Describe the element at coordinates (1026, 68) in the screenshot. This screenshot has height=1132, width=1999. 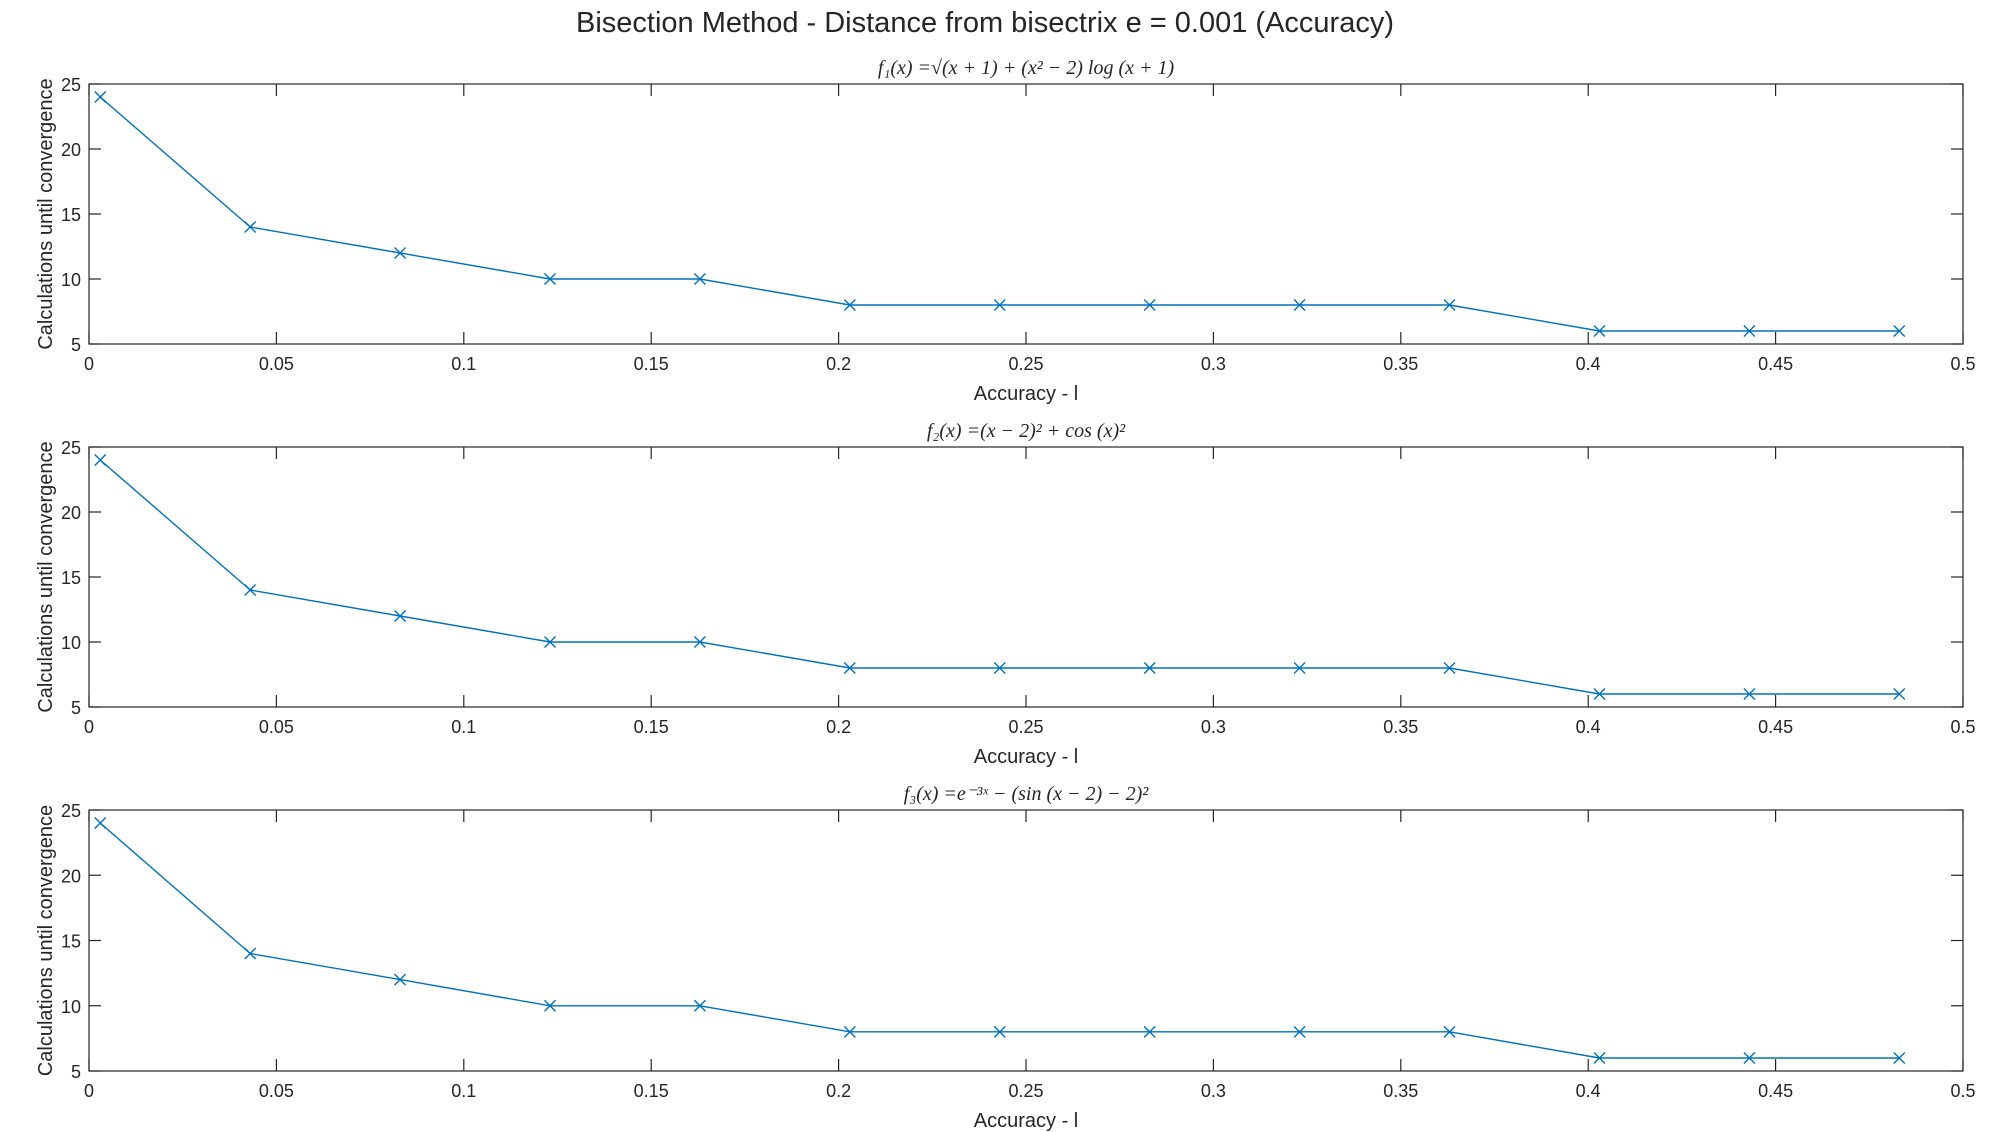
I see `subplot-title: f₁(x) =√(x + 1) + (x² − 2) log (x + 1)` at that location.